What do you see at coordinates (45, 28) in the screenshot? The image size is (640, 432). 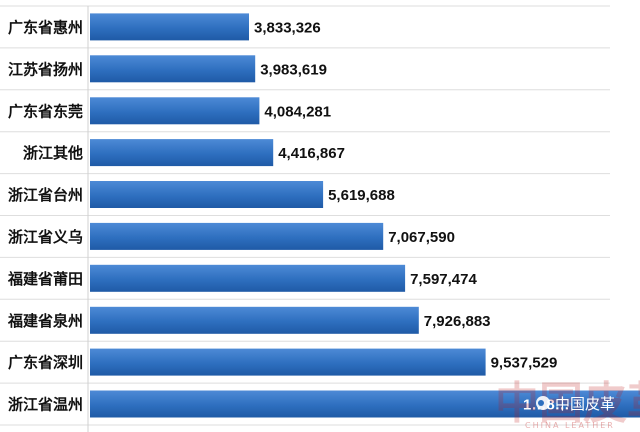 I see `category-label: 广东省惠州` at bounding box center [45, 28].